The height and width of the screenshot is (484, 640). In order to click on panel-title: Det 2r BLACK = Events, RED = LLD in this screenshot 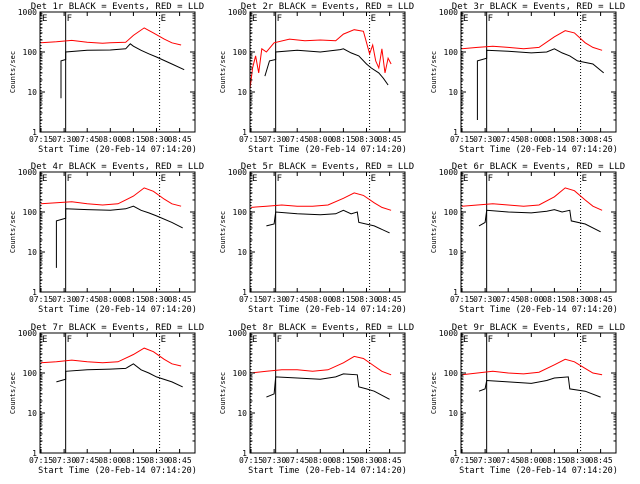, I will do `click(327, 7)`.